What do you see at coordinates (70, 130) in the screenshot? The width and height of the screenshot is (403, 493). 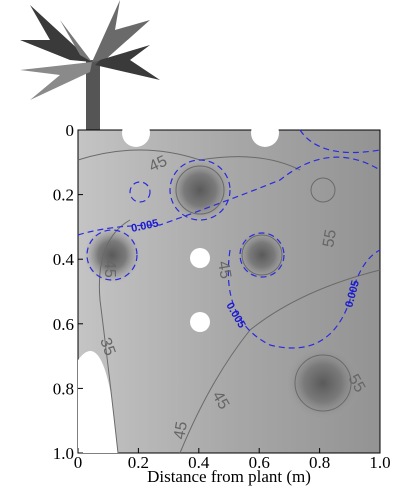 I see `y-tick-label: 0` at bounding box center [70, 130].